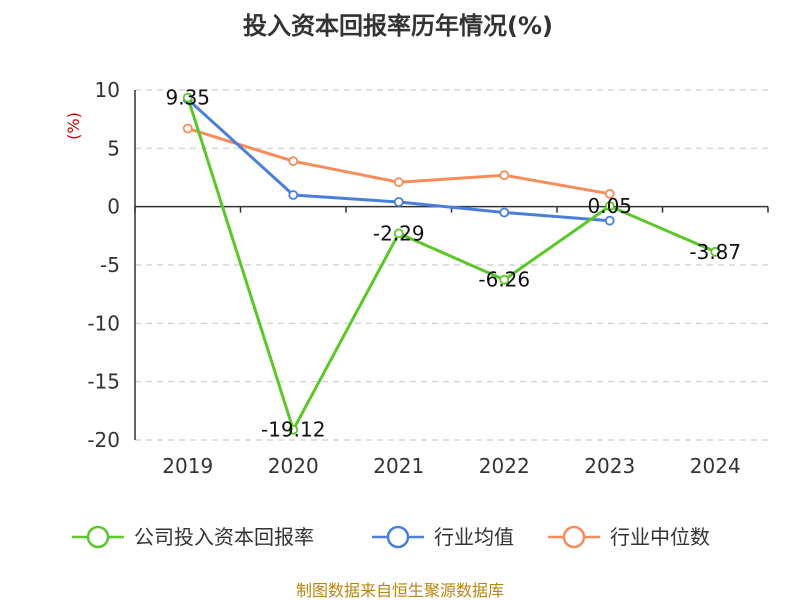 The image size is (800, 600). I want to click on x-tick-label-2020: 2020, so click(293, 466).